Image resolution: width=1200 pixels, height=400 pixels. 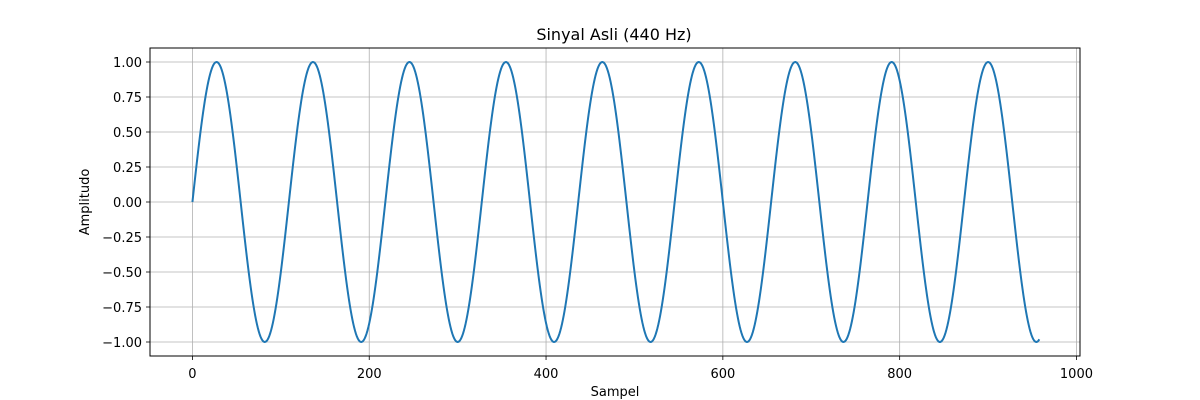 What do you see at coordinates (192, 374) in the screenshot?
I see `x-tick-label: 0` at bounding box center [192, 374].